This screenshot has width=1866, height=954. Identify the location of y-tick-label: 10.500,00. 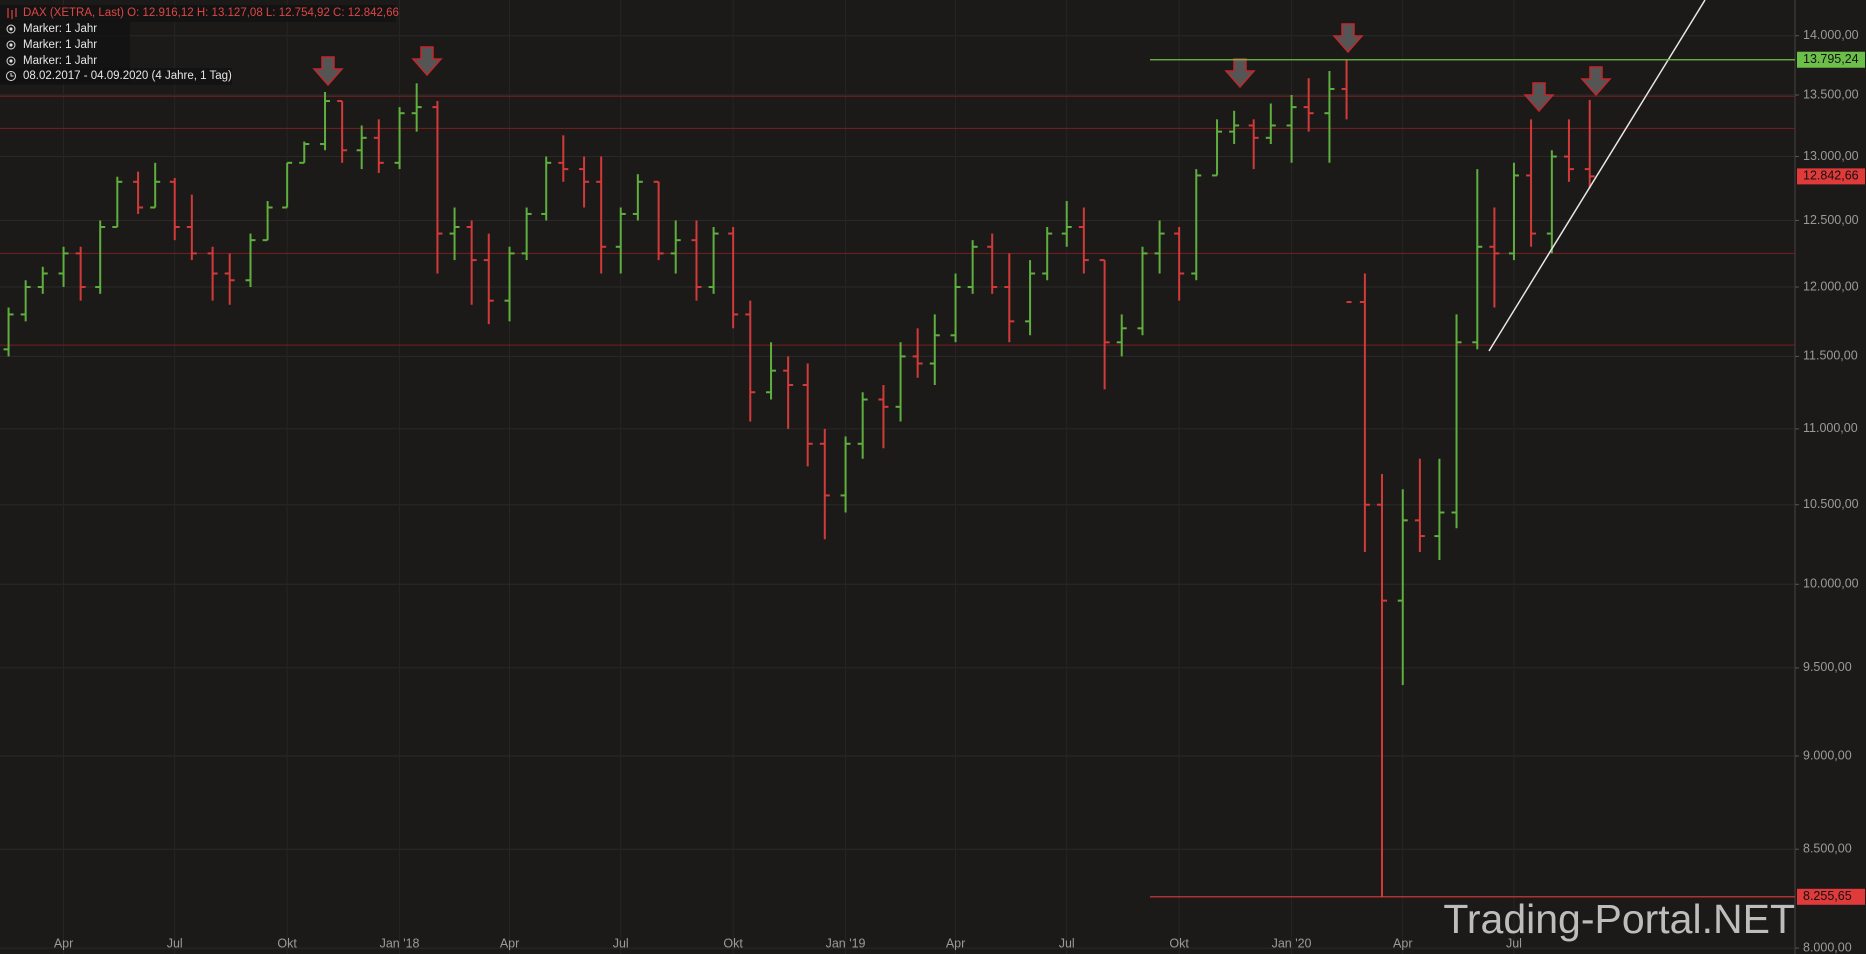
(1831, 504).